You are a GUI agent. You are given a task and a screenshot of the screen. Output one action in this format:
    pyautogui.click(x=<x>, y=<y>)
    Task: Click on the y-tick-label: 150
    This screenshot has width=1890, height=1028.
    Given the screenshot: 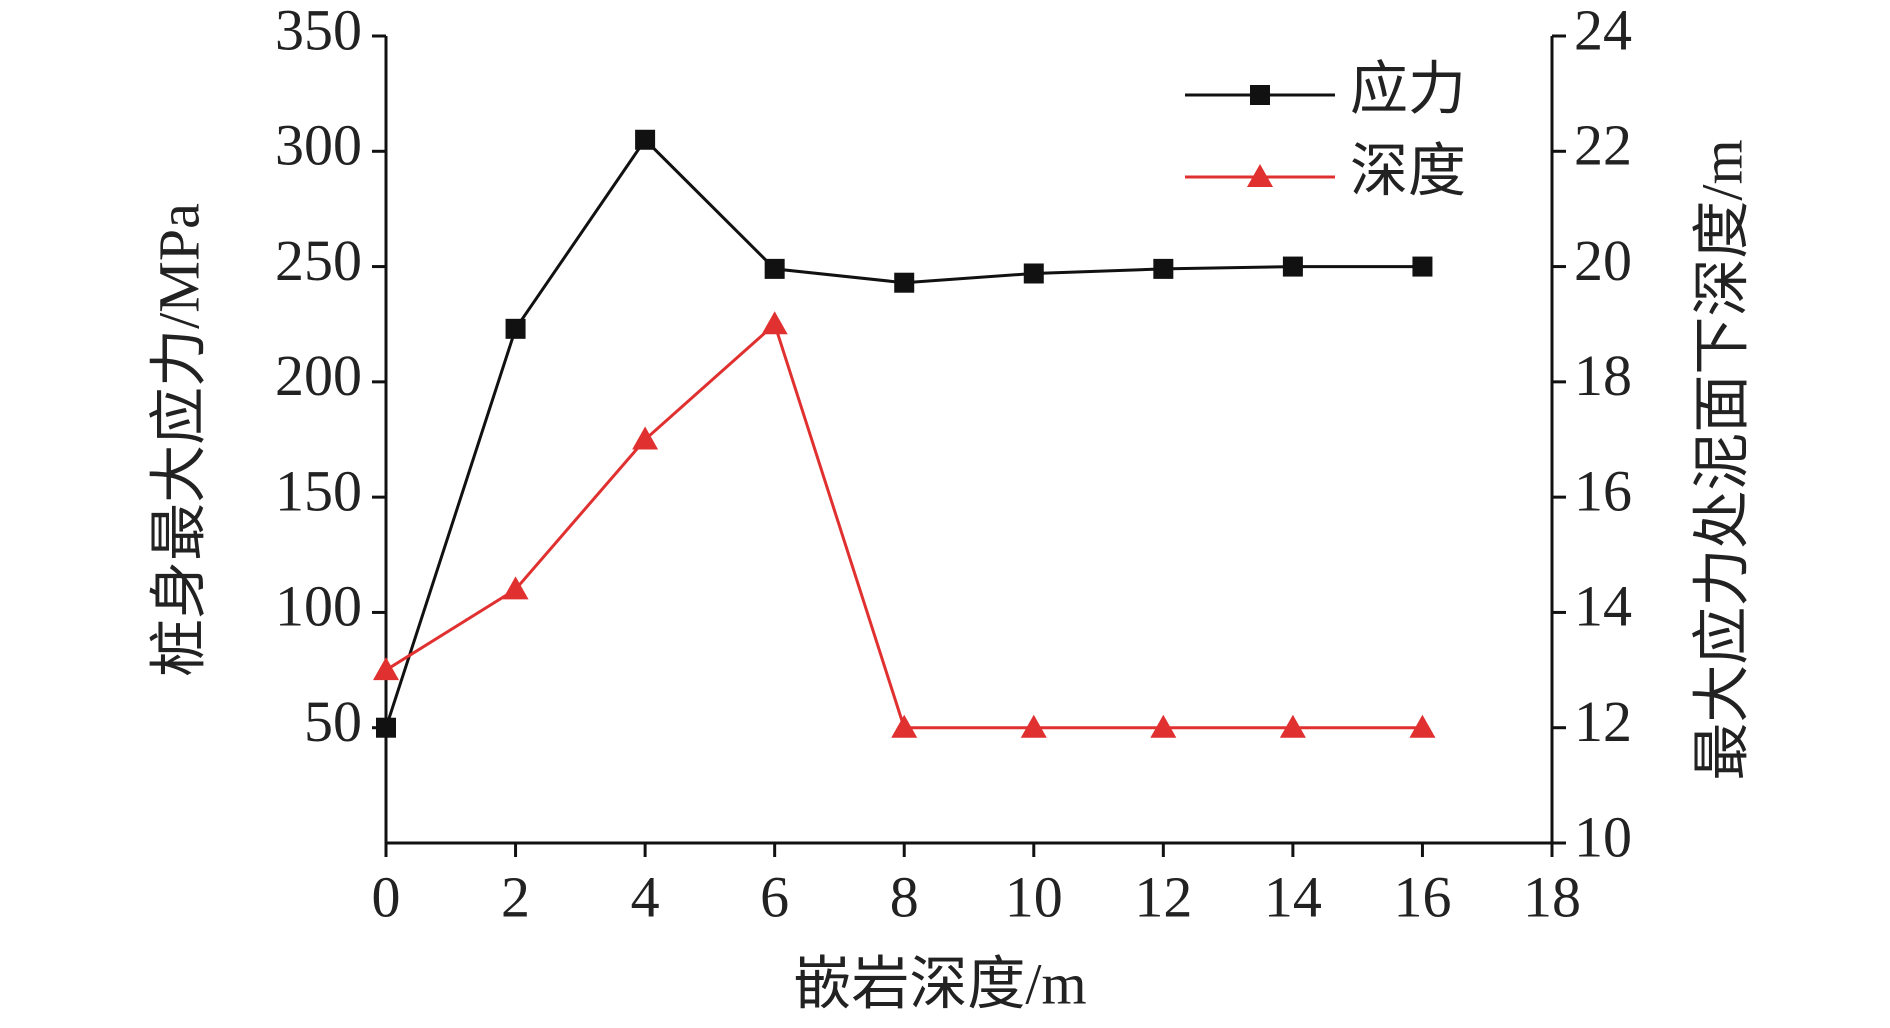 What is the action you would take?
    pyautogui.click(x=318, y=490)
    